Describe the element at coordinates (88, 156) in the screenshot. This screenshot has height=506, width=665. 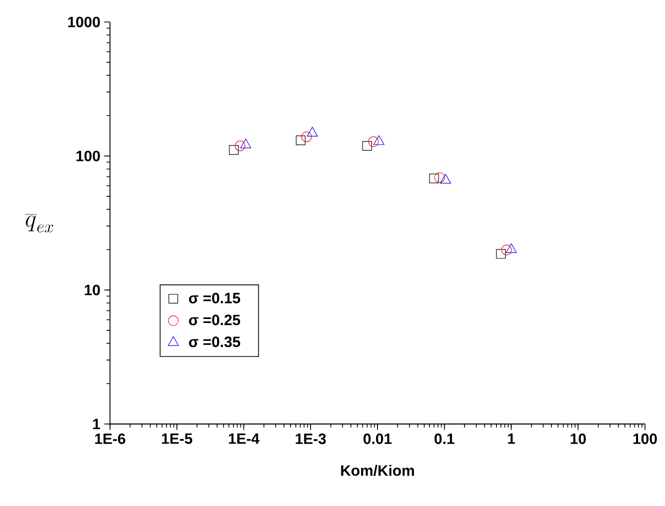
I see `y-tick-label: 100` at that location.